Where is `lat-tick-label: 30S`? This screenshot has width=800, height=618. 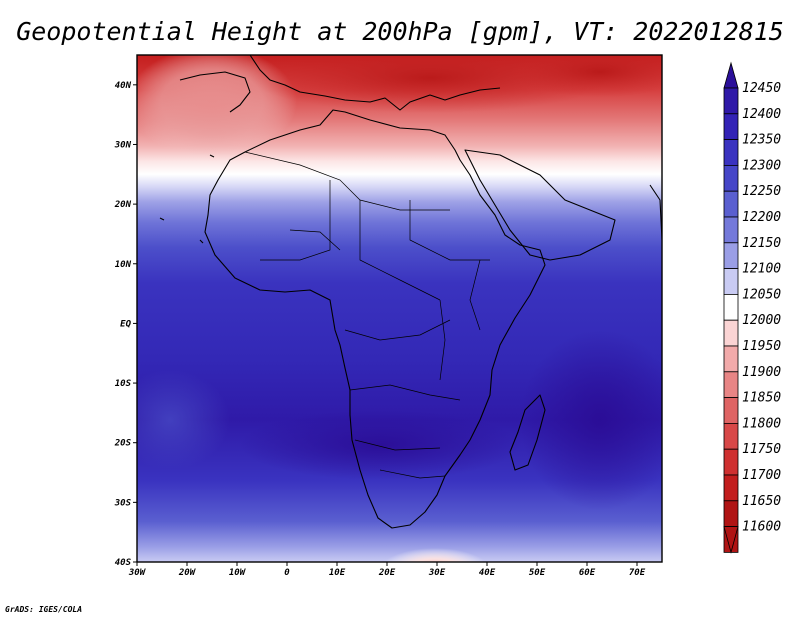
lat-tick-label: 30S is located at coordinates (123, 503).